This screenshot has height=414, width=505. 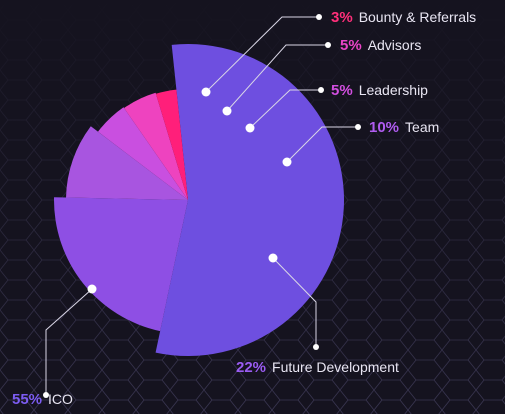 I want to click on slice-percent: 55%, so click(x=27, y=399).